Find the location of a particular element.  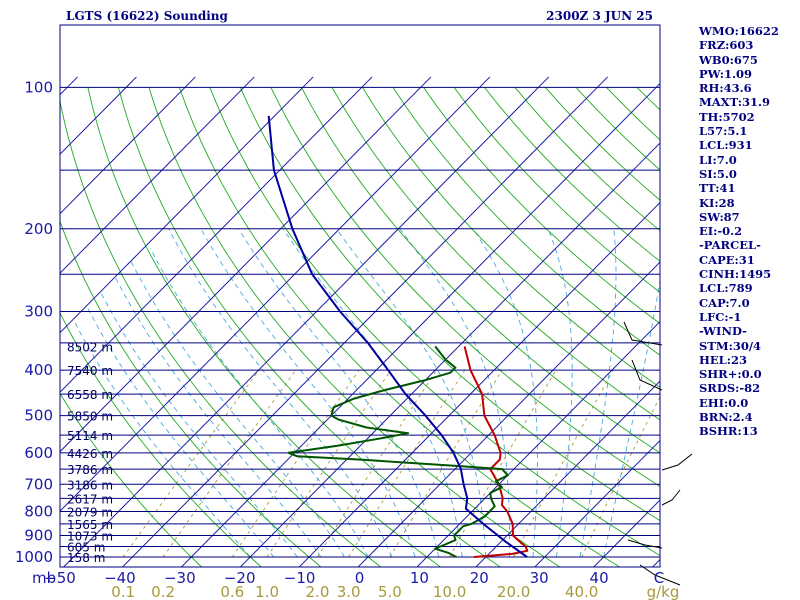

height-label: 1073 m is located at coordinates (90, 537).